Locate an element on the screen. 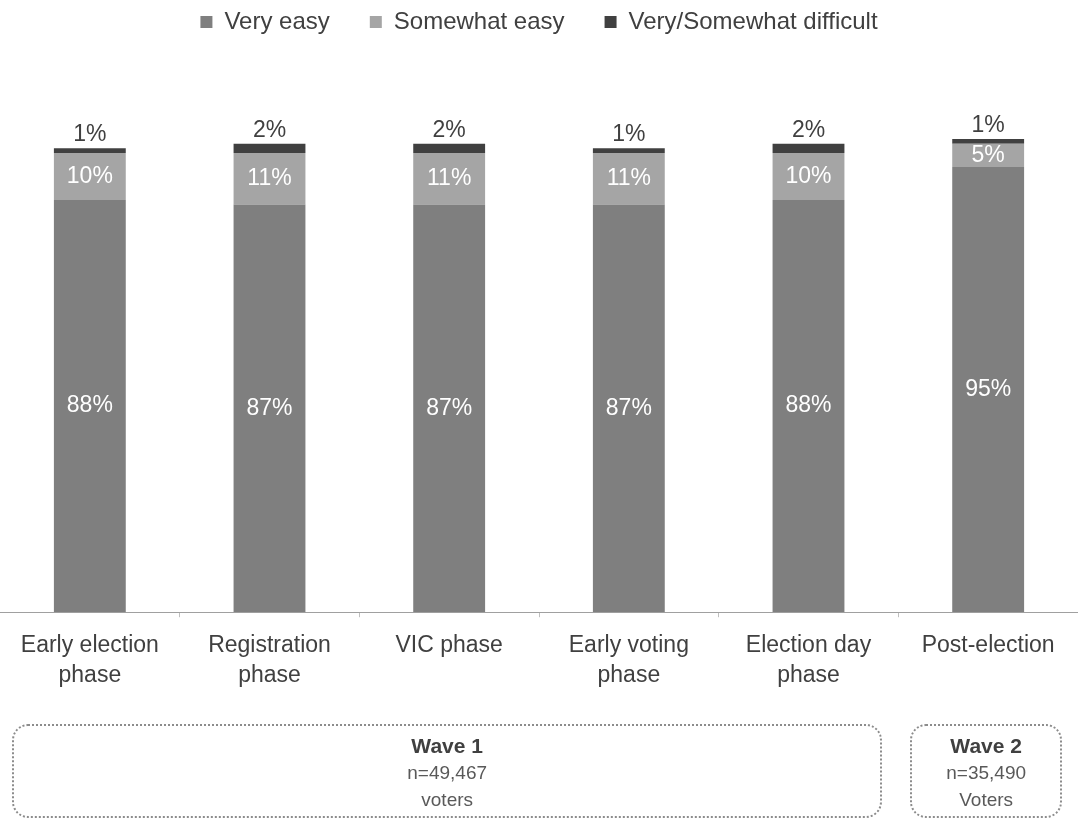 This screenshot has width=1078, height=820. legend-label: Very/Somewhat difficult is located at coordinates (753, 20).